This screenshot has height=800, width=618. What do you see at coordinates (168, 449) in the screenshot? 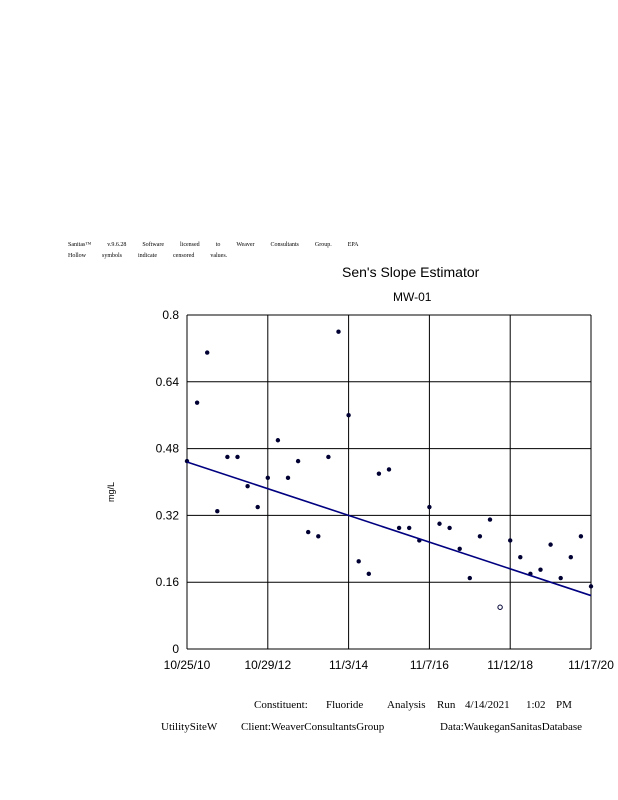
I see `y-tick-label: 0.48` at bounding box center [168, 449].